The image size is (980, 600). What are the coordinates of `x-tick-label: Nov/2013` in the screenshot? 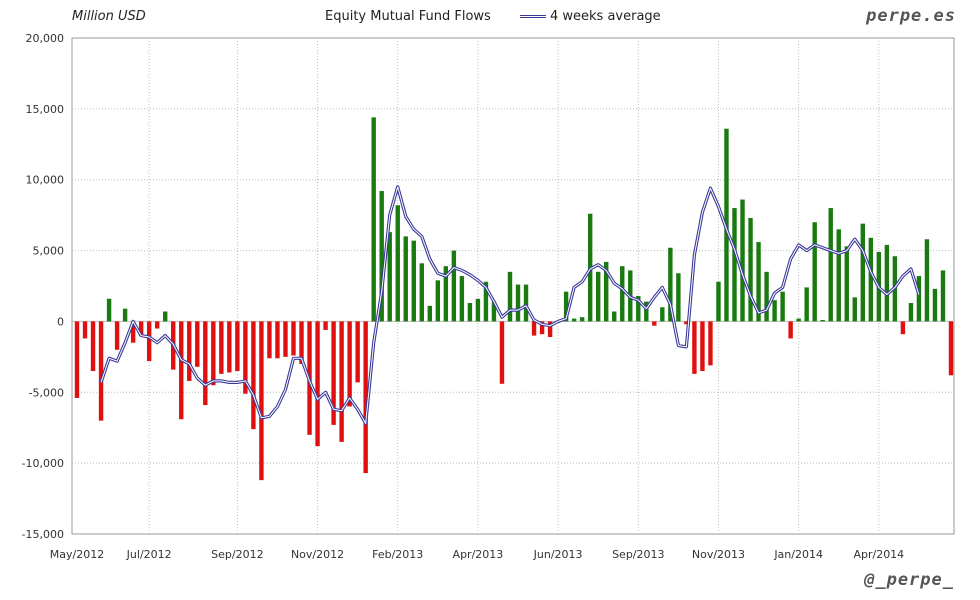 It's located at (718, 554).